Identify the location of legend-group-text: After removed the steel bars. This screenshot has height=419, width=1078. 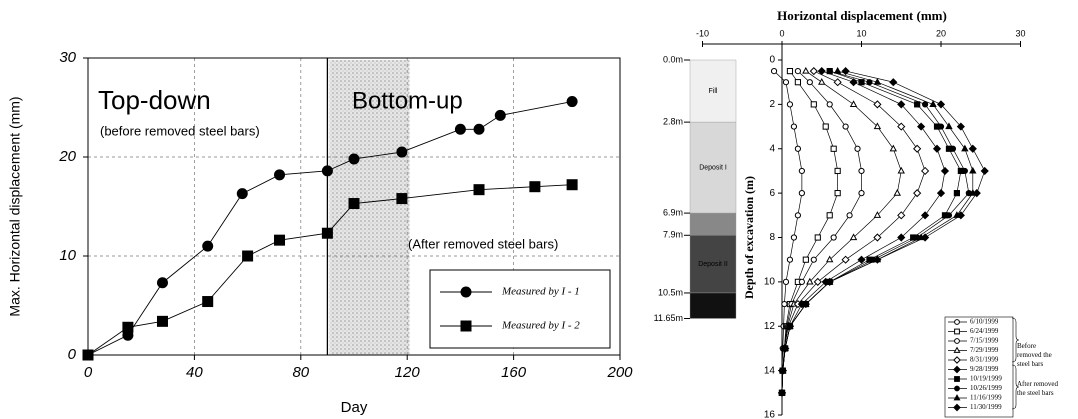
(1038, 388).